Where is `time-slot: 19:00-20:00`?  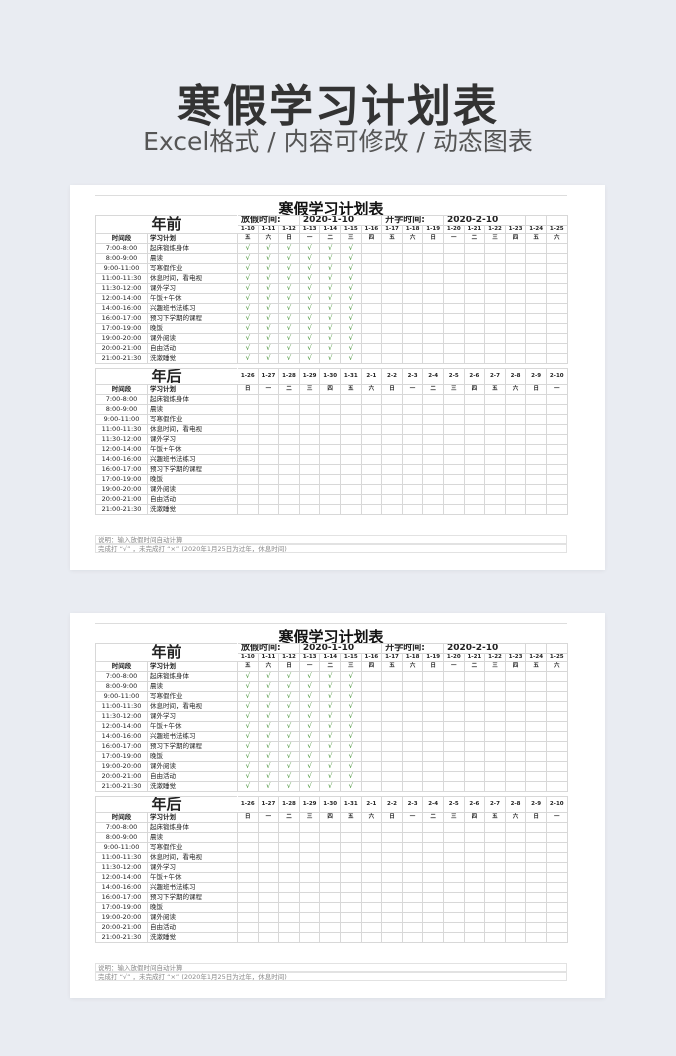 time-slot: 19:00-20:00 is located at coordinates (121, 338).